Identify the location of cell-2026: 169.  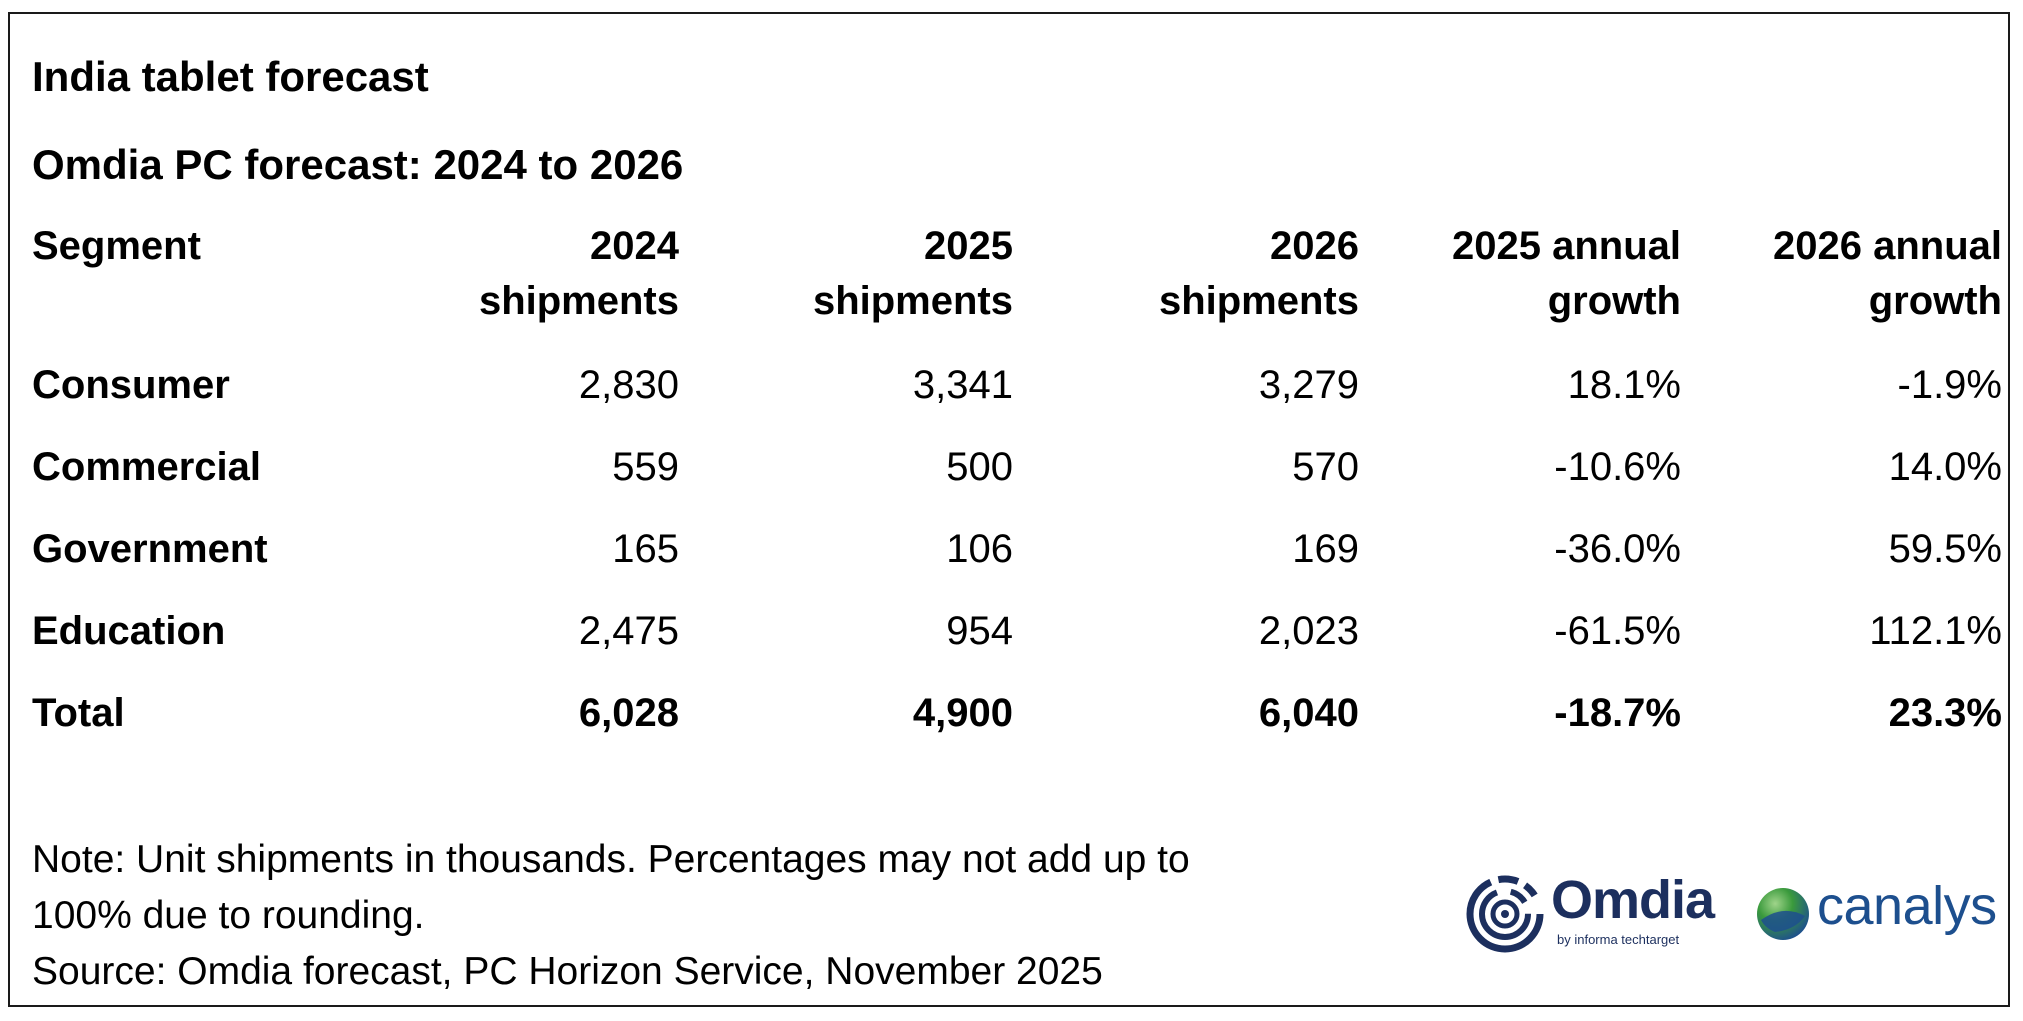
(1325, 549).